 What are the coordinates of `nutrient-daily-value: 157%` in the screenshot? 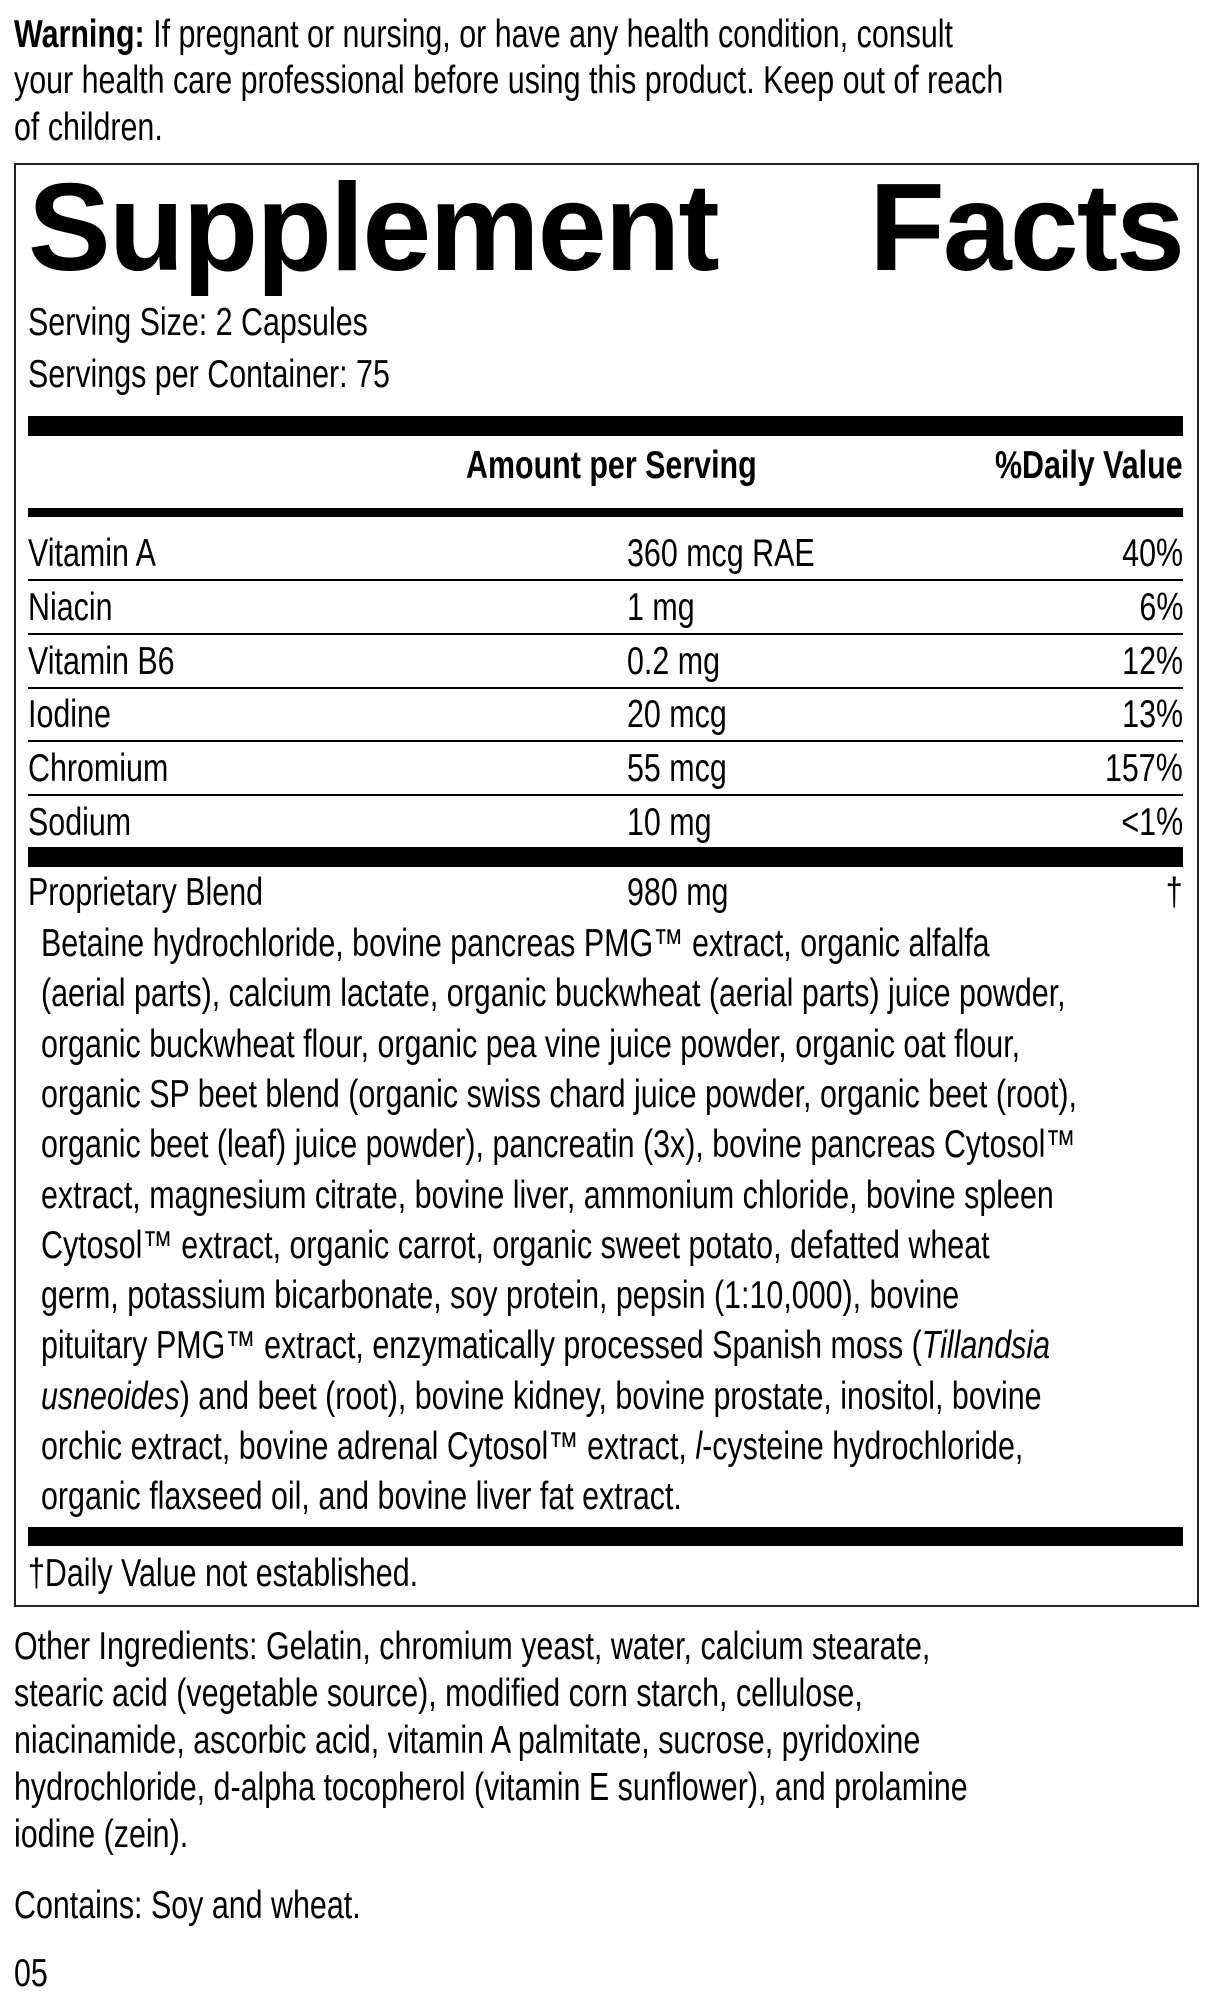 It's located at (1144, 769).